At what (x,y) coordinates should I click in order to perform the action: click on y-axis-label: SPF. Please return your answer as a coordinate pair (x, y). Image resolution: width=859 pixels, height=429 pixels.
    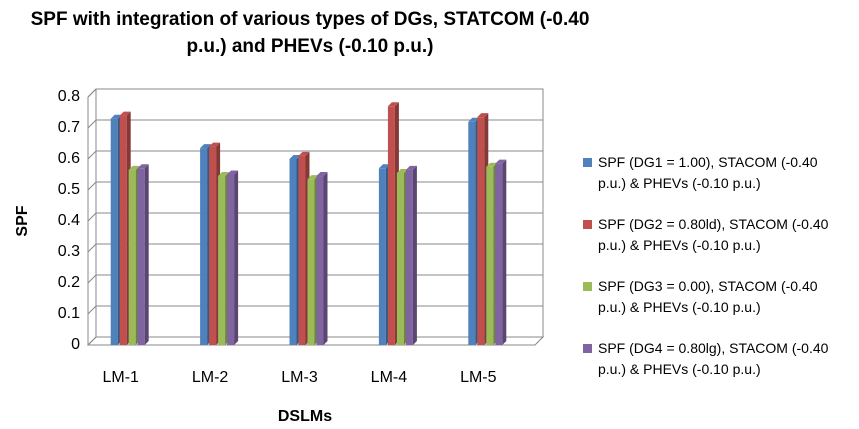
    Looking at the image, I should click on (22, 220).